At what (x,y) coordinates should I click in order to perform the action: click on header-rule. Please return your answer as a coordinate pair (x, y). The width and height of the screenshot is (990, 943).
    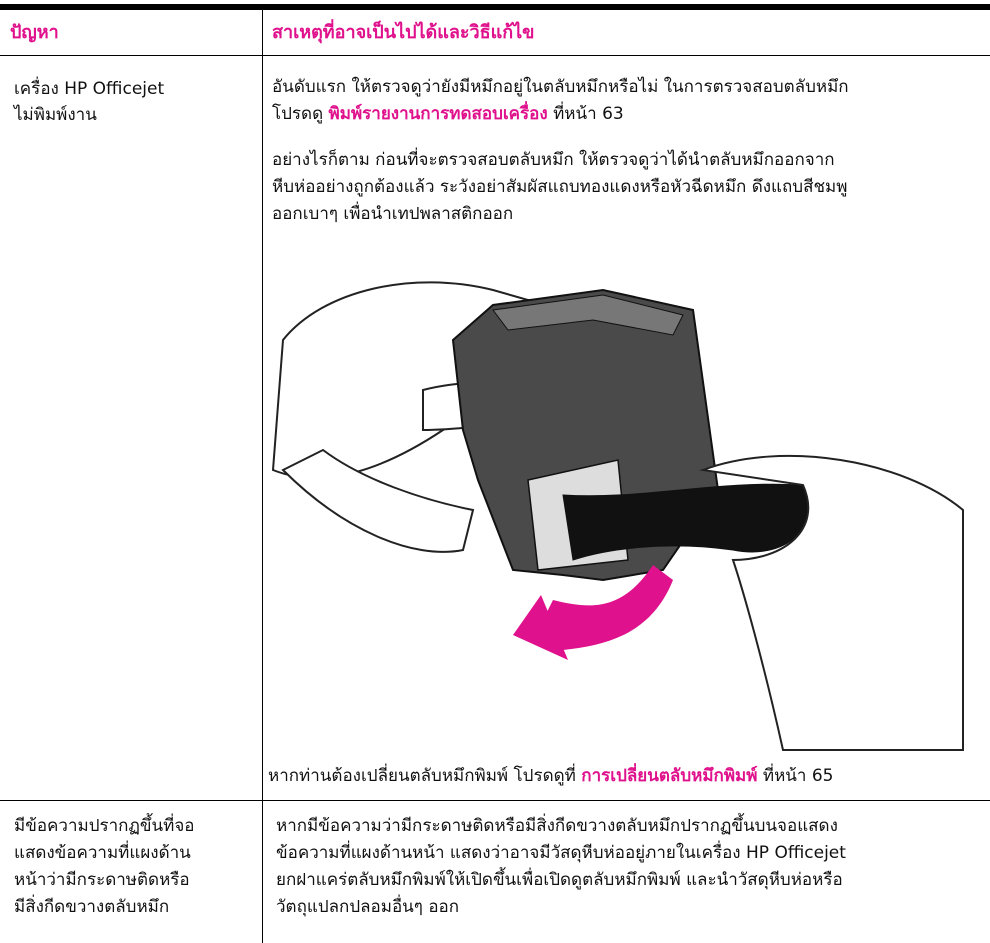
    Looking at the image, I should click on (495, 55).